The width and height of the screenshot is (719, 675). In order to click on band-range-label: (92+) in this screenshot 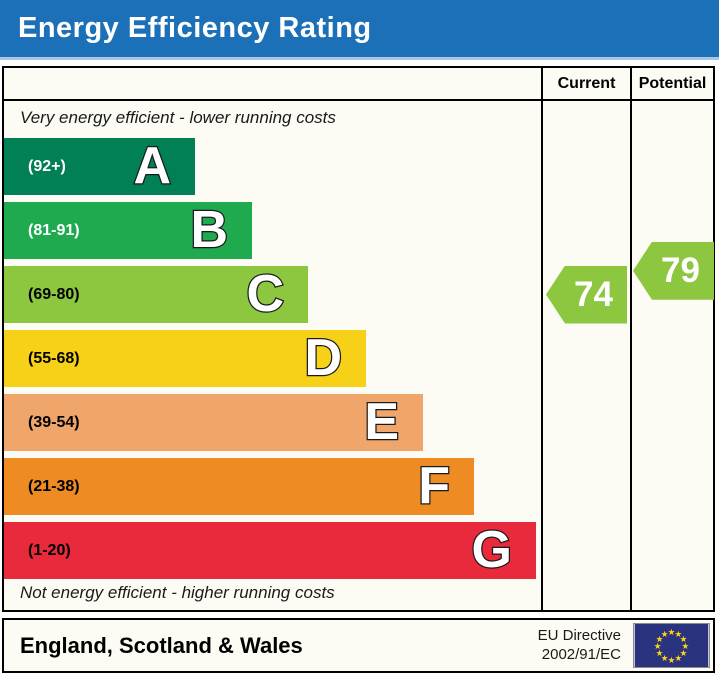, I will do `click(47, 166)`.